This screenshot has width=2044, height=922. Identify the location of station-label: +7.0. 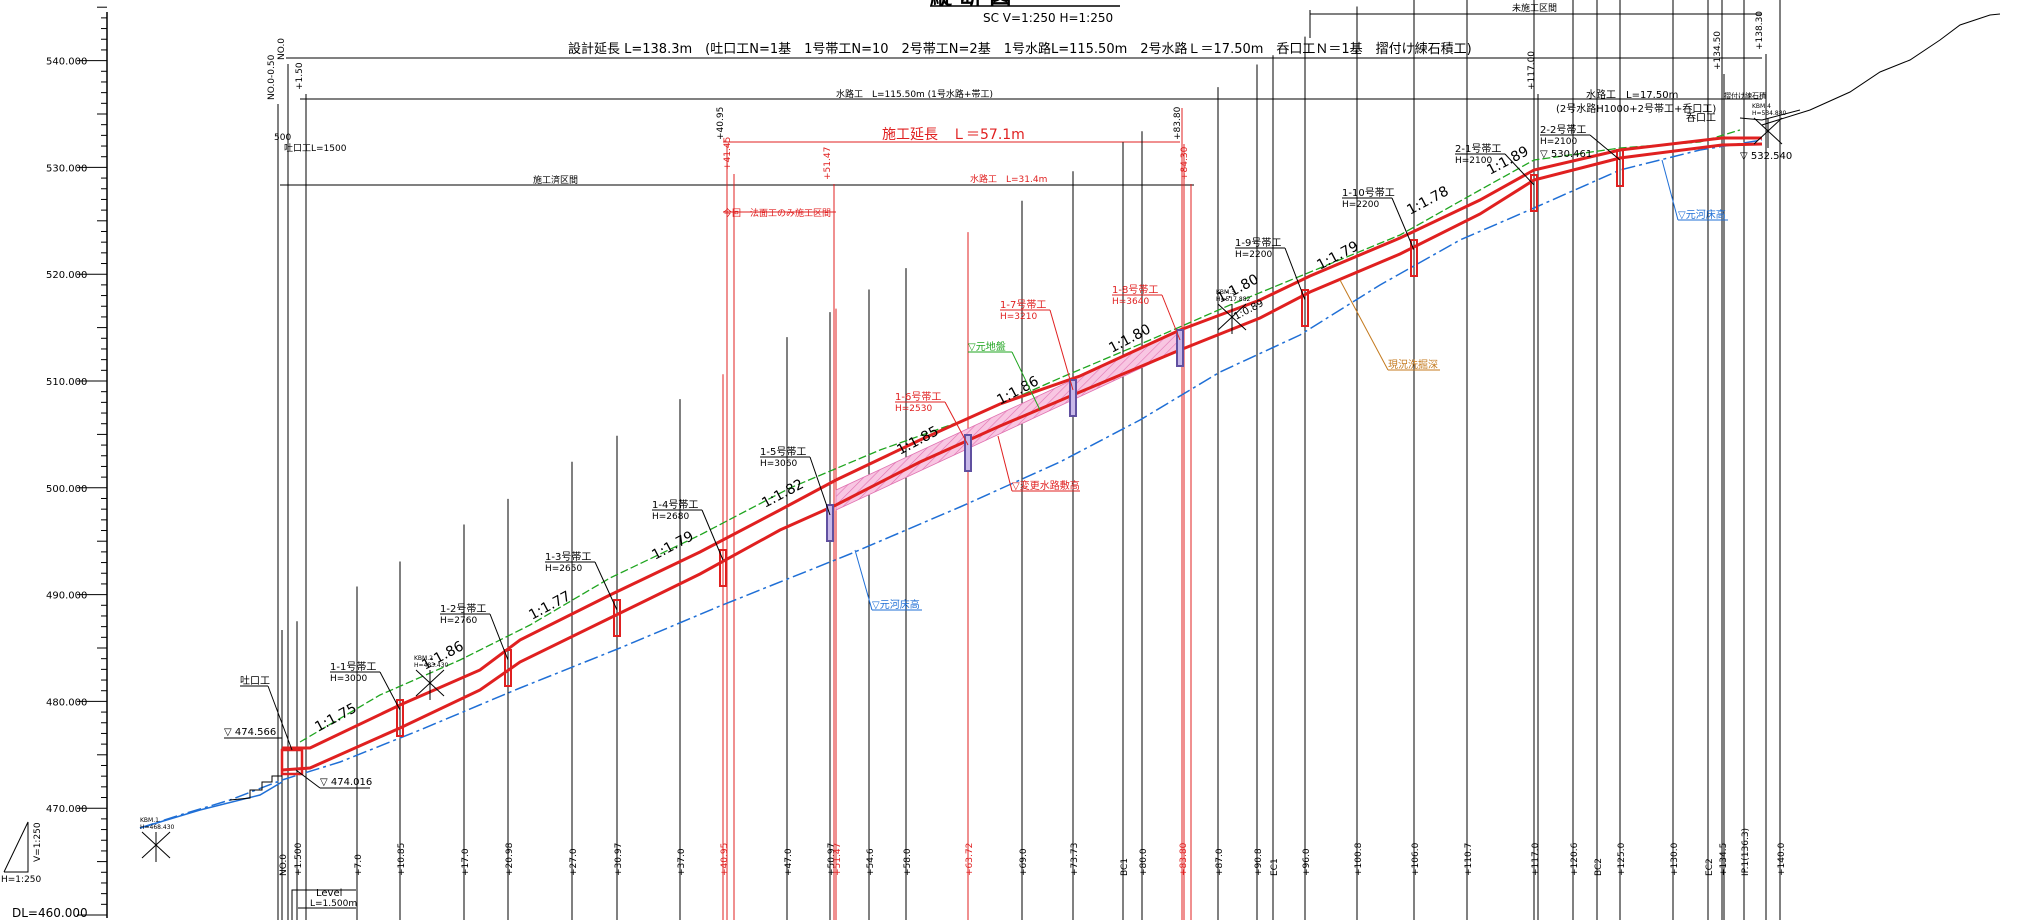
(359, 865).